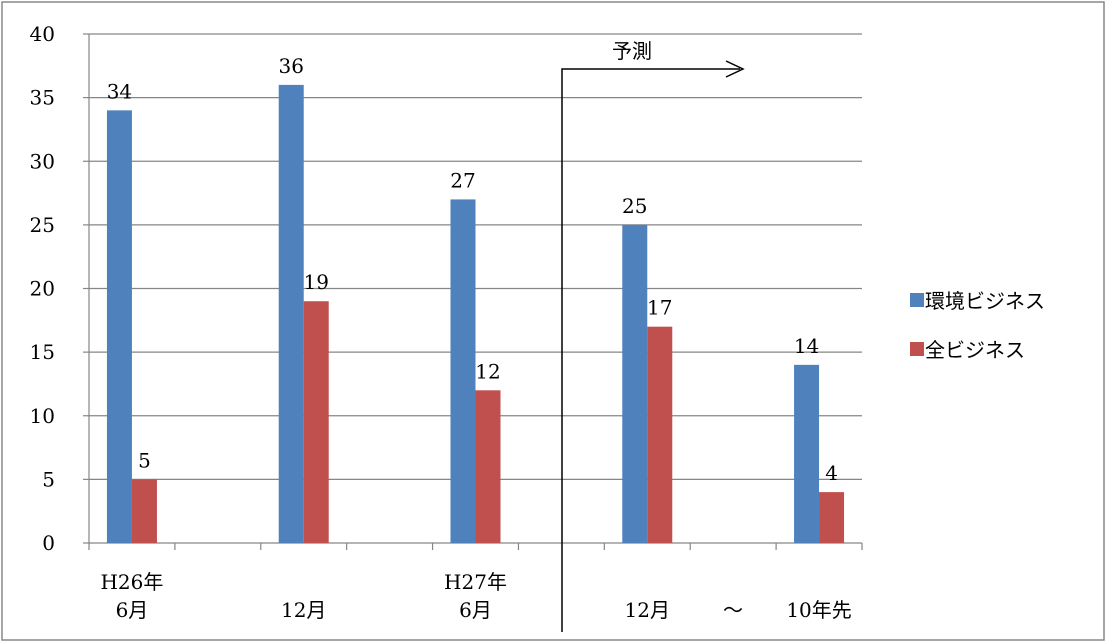  What do you see at coordinates (119, 91) in the screenshot?
I see `data-label: 34` at bounding box center [119, 91].